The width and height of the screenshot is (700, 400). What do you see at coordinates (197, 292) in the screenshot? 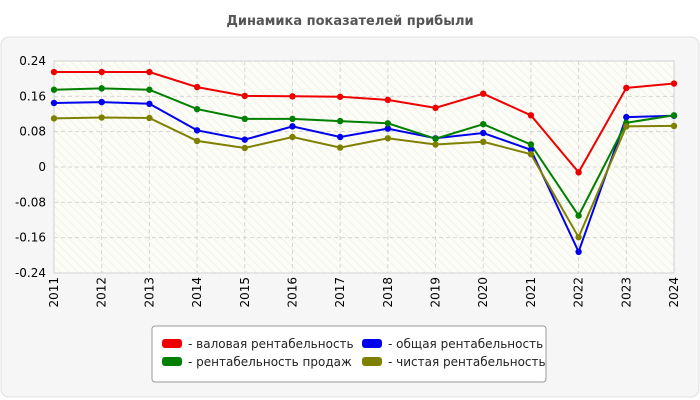
I see `x-tick-label: 2014` at bounding box center [197, 292].